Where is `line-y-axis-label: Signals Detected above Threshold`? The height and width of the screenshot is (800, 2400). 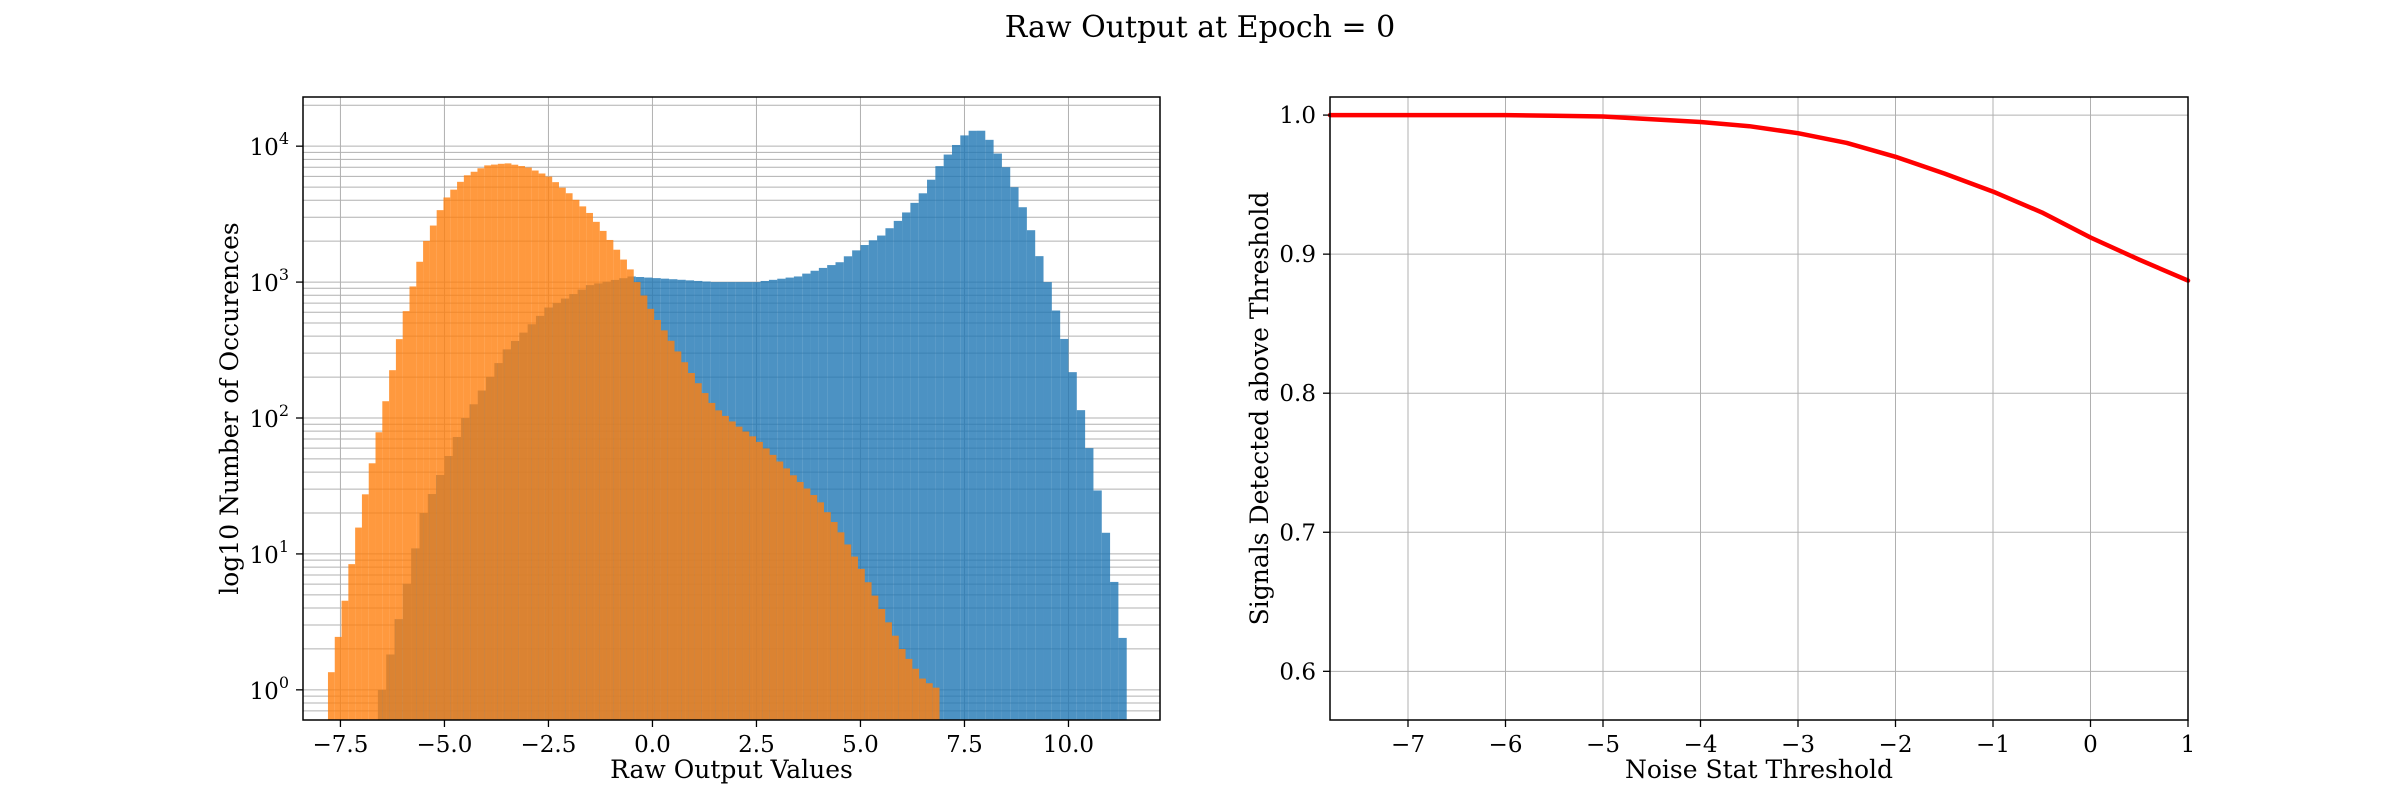
line-y-axis-label: Signals Detected above Threshold is located at coordinates (1259, 409).